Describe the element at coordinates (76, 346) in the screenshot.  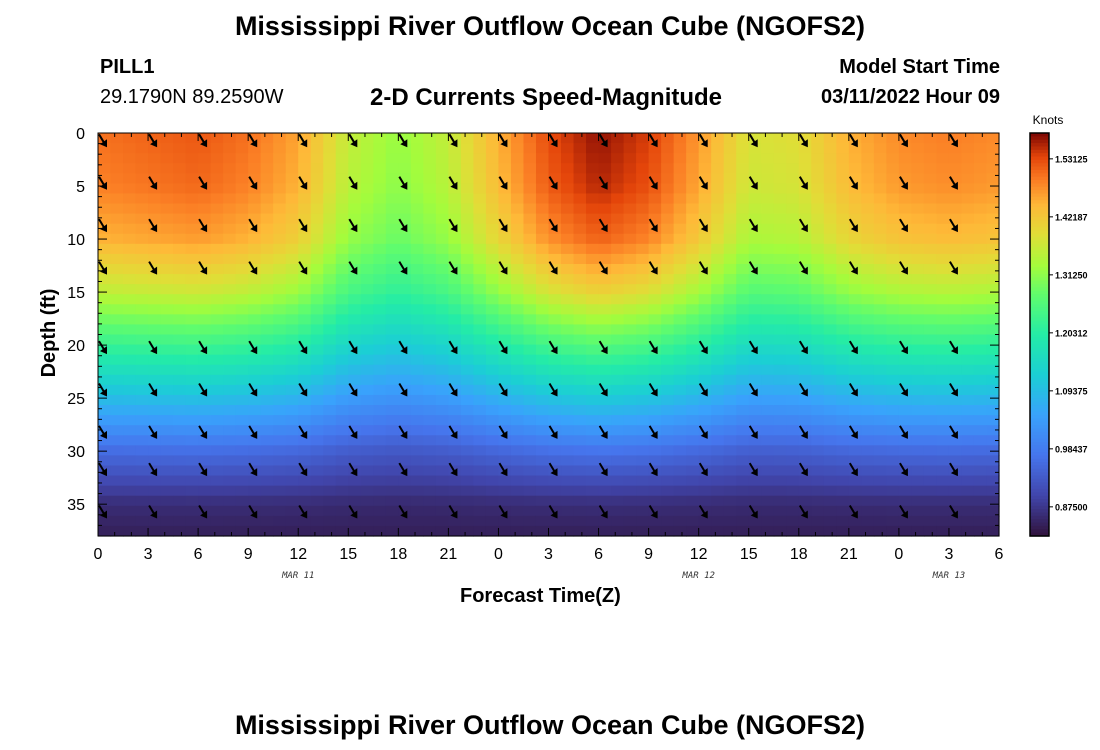
I see `y-tick-label: 20` at that location.